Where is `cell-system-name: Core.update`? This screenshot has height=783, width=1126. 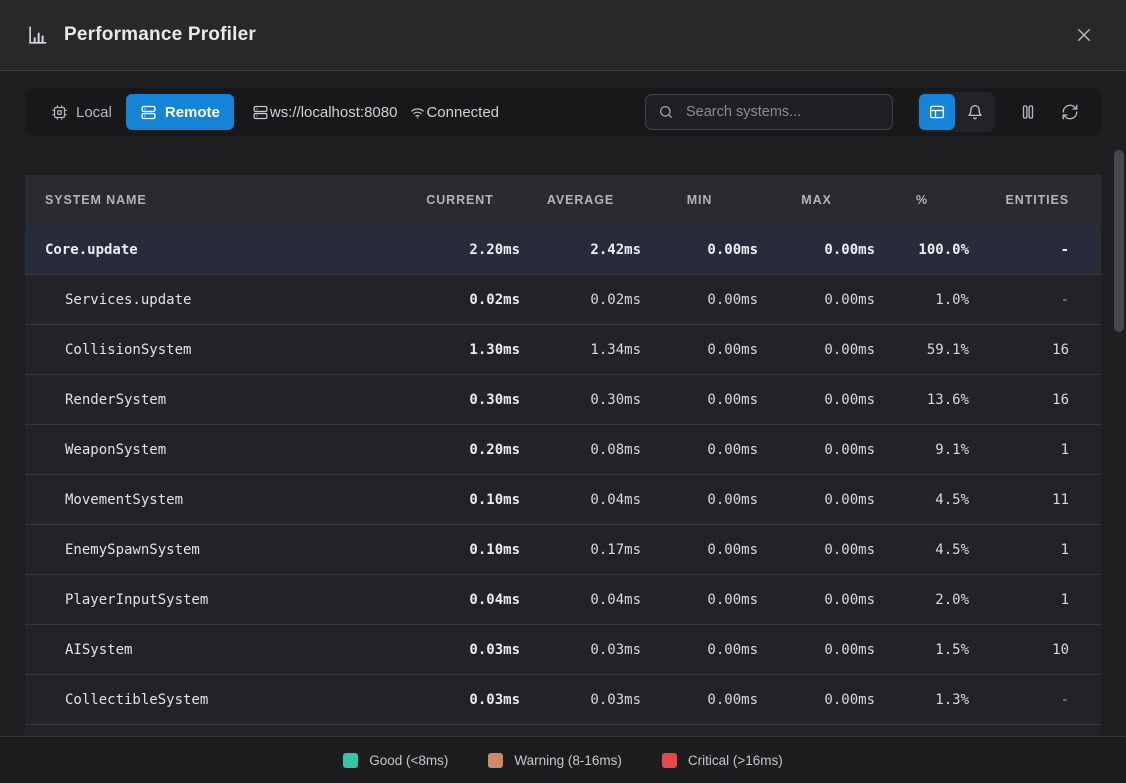 cell-system-name: Core.update is located at coordinates (91, 249).